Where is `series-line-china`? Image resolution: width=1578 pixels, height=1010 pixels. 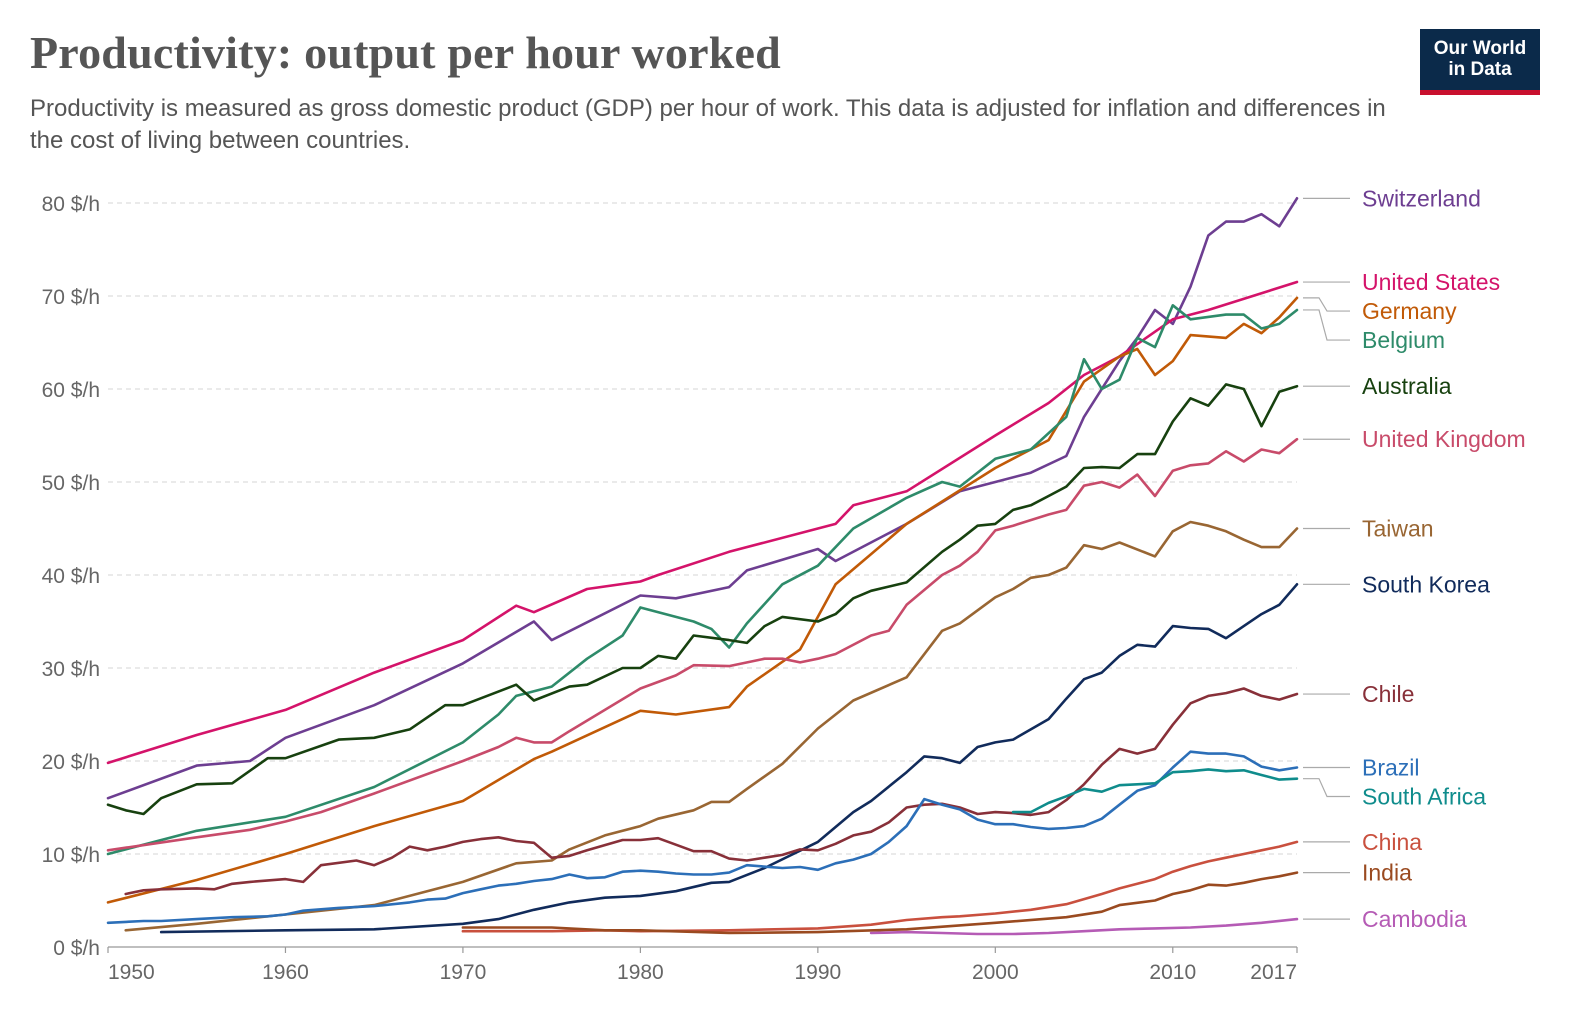 series-line-china is located at coordinates (880, 886).